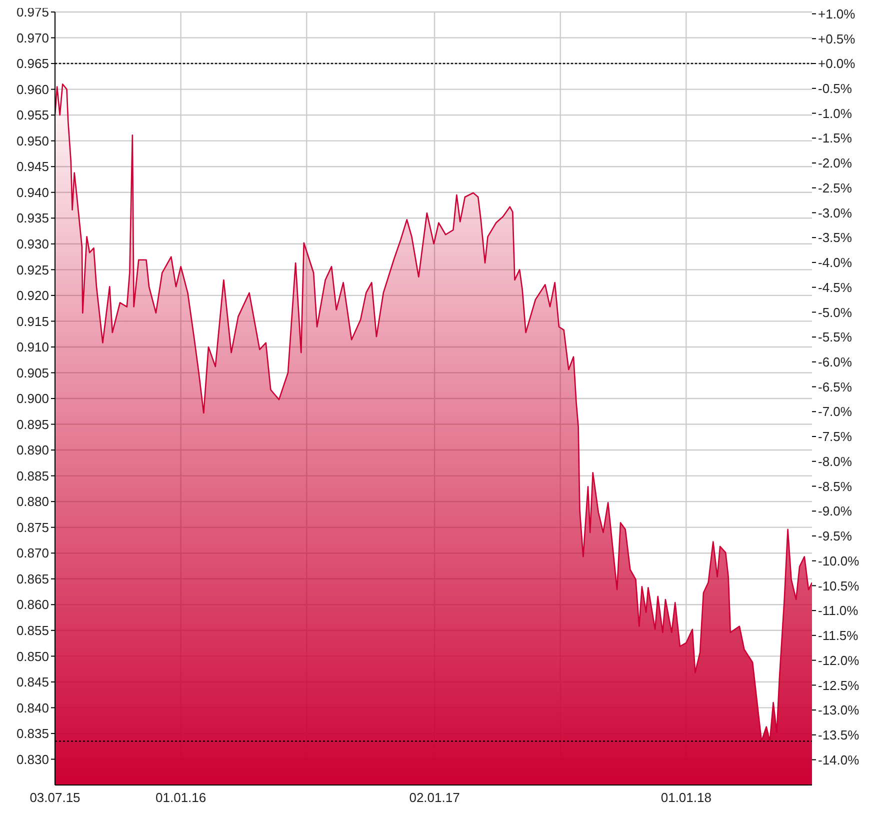  Describe the element at coordinates (32, 578) in the screenshot. I see `y-tick-label: 0.865` at that location.